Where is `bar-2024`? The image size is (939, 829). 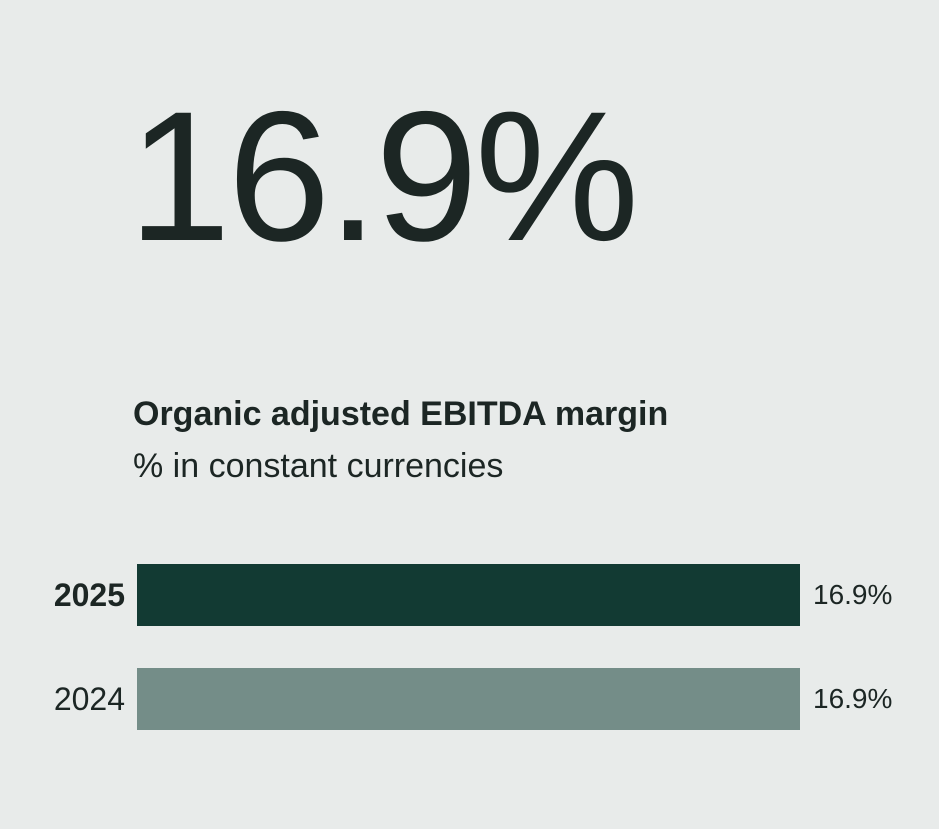 bar-2024 is located at coordinates (468, 699).